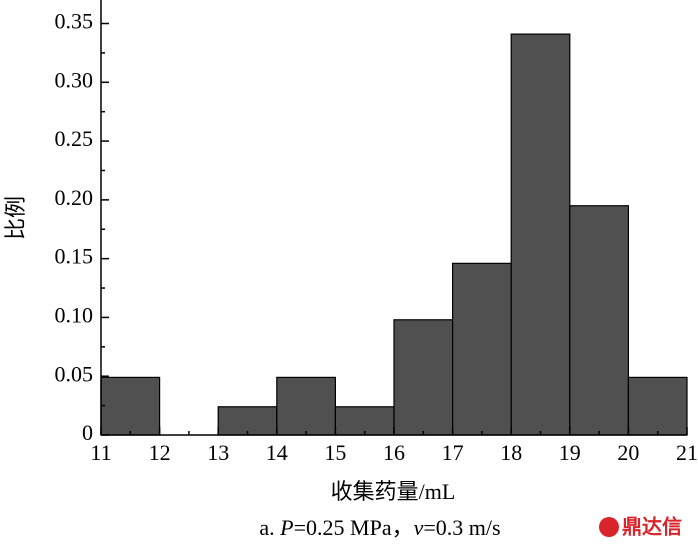 The width and height of the screenshot is (698, 549). What do you see at coordinates (354, 527) in the screenshot?
I see `caption-part: =0.25 MPa，` at bounding box center [354, 527].